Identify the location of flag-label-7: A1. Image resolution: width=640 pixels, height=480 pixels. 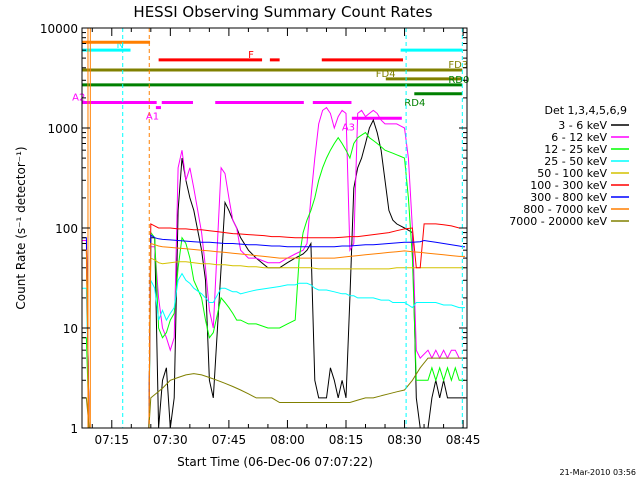
(152, 117).